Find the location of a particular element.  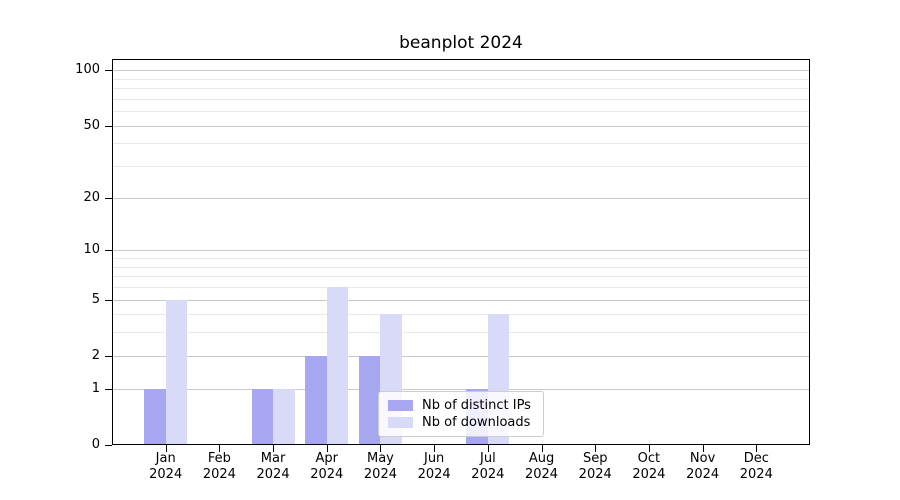

x-axis-tick-label: Nov 2024 is located at coordinates (703, 466).